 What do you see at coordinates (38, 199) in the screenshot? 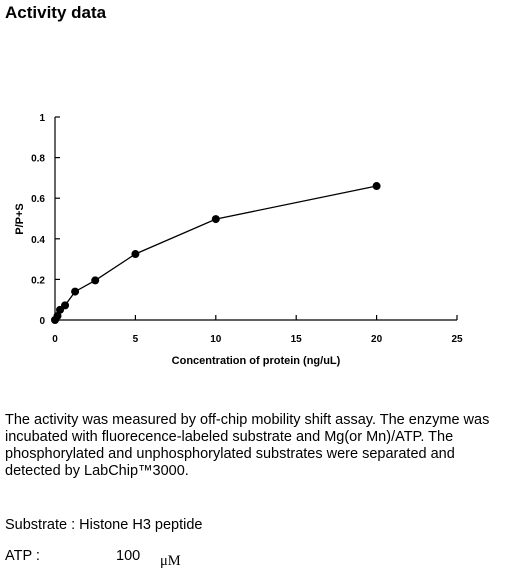
I see `y-tick-label: 0.6` at bounding box center [38, 199].